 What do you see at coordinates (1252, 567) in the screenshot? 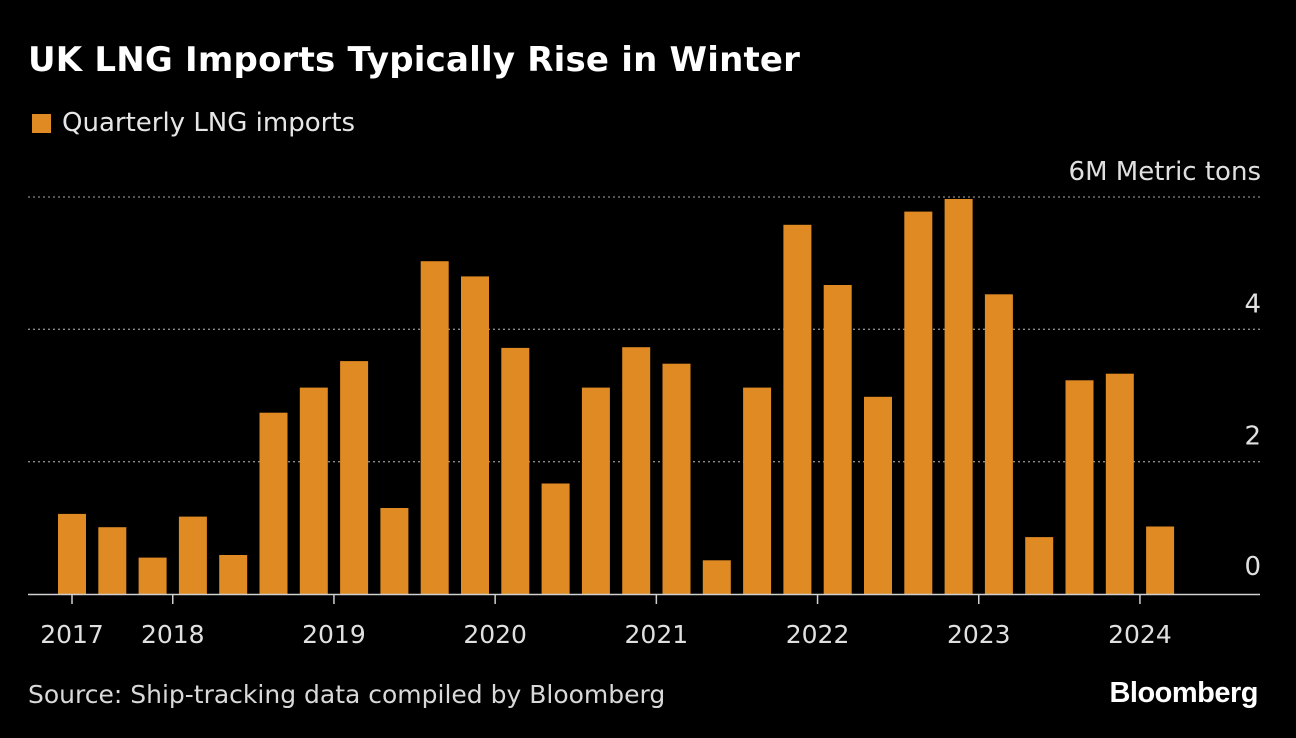
I see `y-tick-label: 0` at bounding box center [1252, 567].